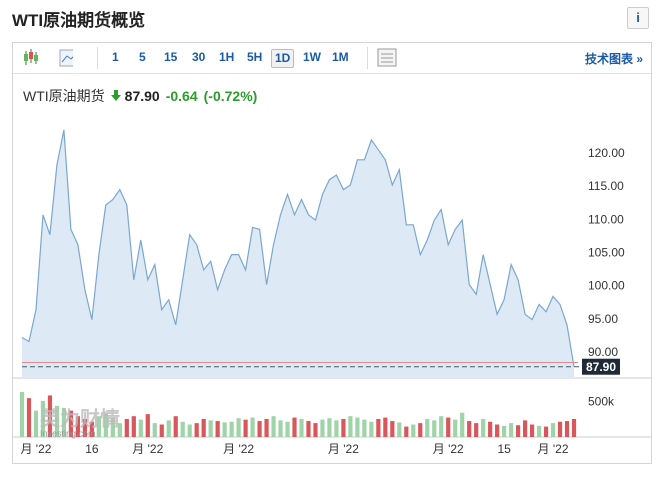 The image size is (665, 483). Describe the element at coordinates (606, 286) in the screenshot. I see `y-tick-label: 100.00` at that location.